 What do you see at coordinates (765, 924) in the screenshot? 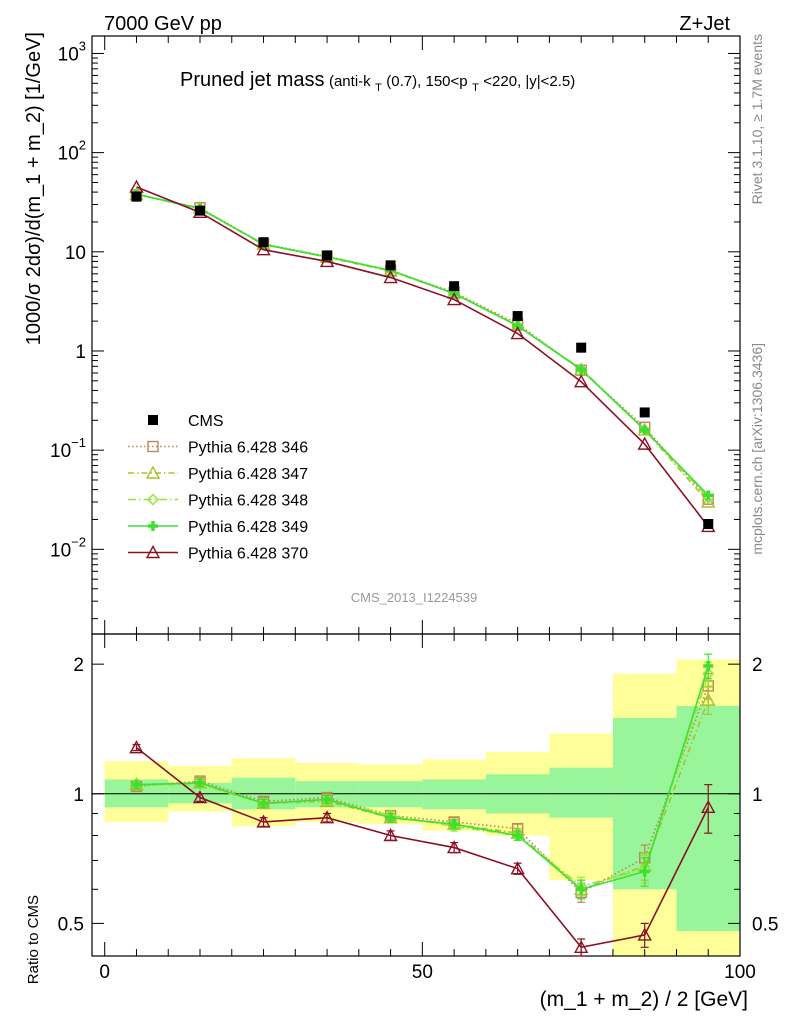
I see `ratio-y-tick-label-right: 0.5` at bounding box center [765, 924].